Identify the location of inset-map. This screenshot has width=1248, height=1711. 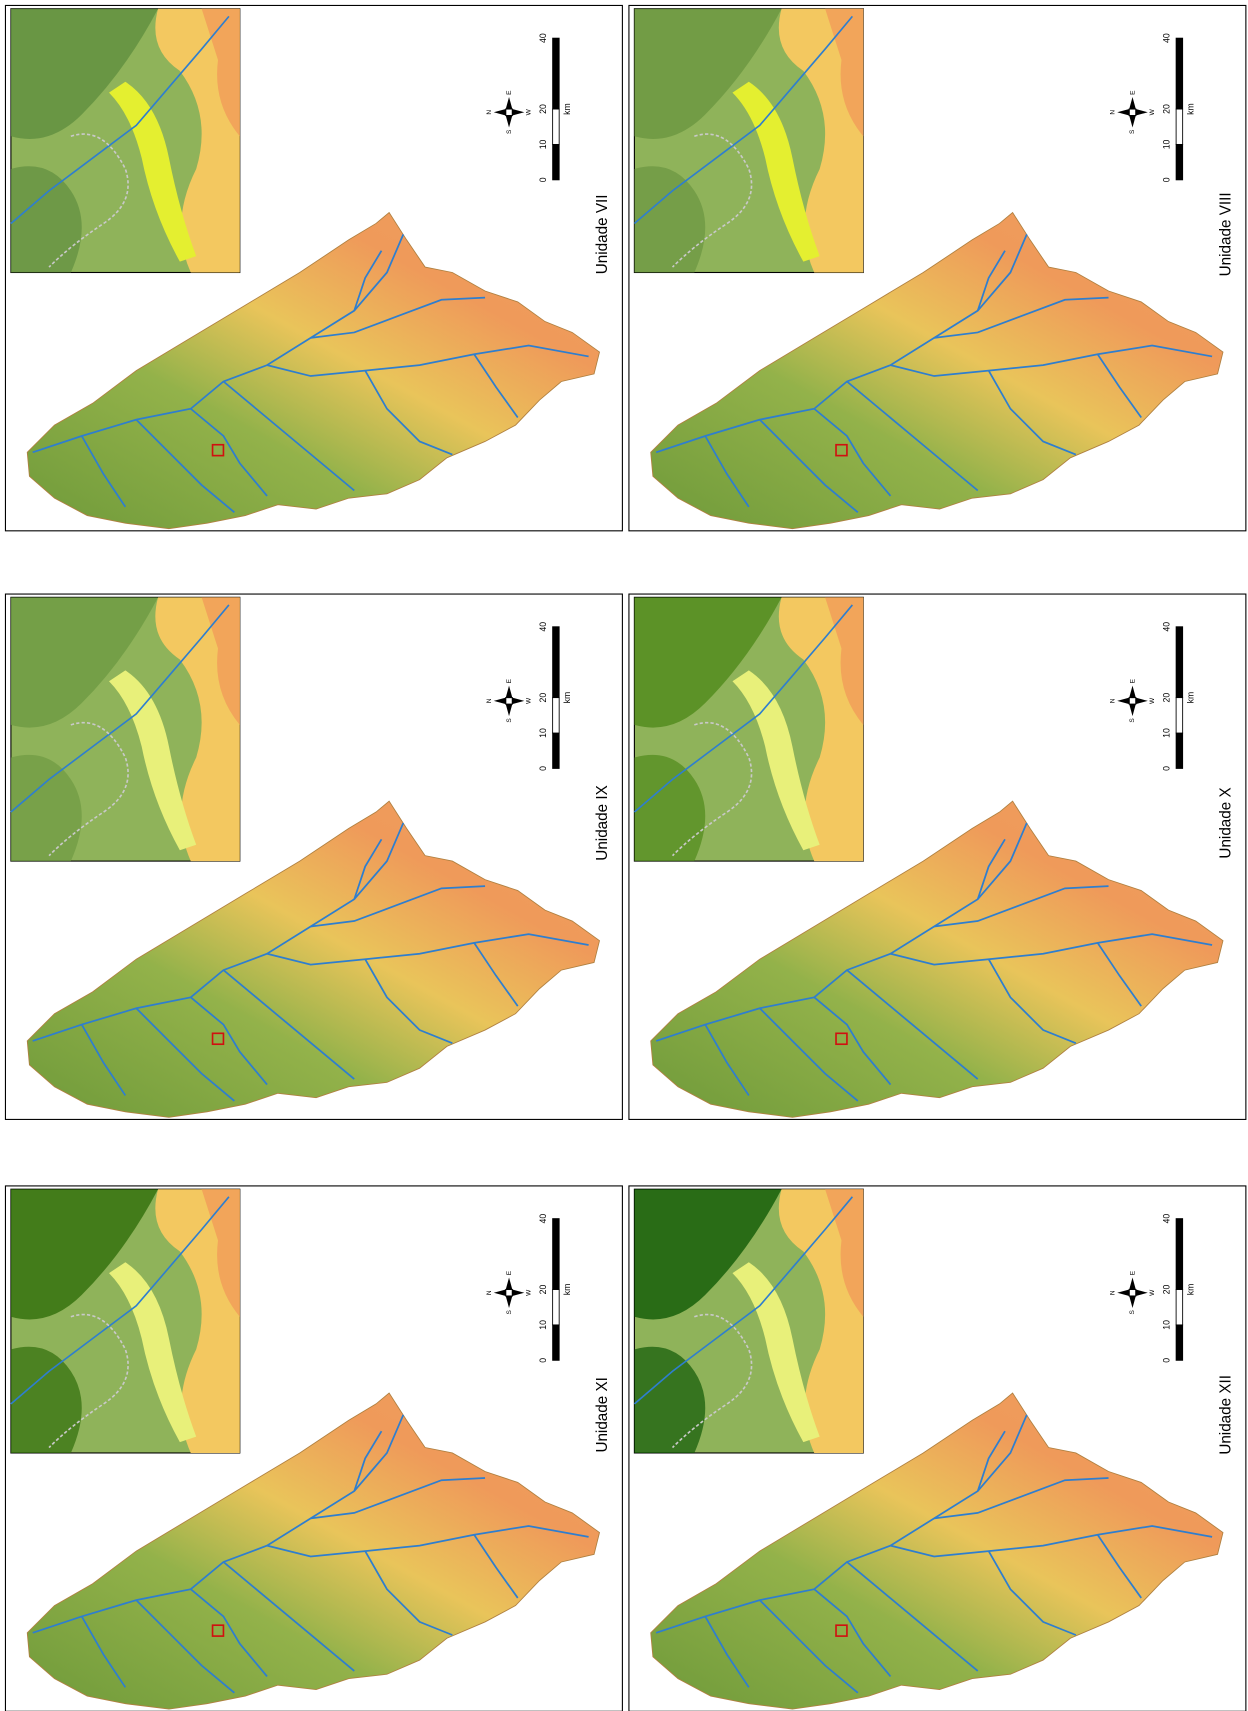
(748, 1321).